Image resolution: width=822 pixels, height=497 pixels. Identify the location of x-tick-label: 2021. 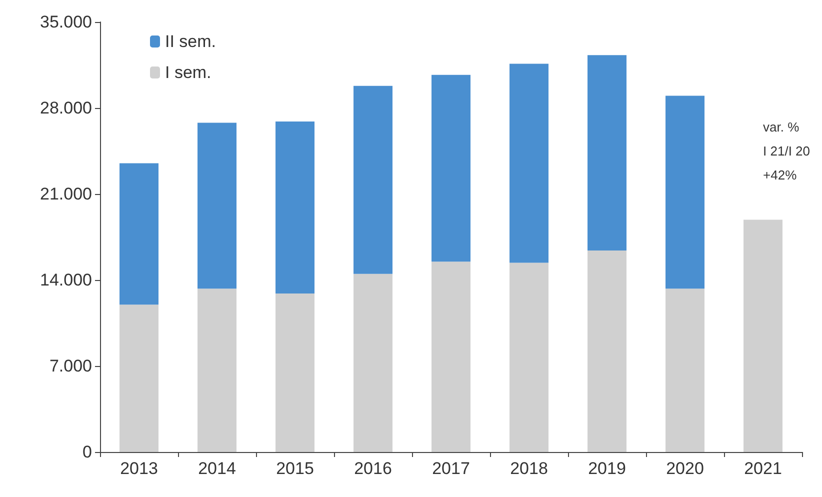
(763, 468).